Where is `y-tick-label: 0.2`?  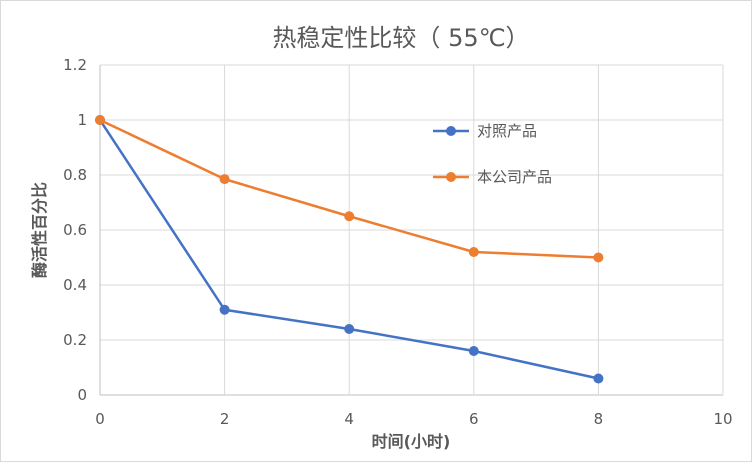
y-tick-label: 0.2 is located at coordinates (75, 340).